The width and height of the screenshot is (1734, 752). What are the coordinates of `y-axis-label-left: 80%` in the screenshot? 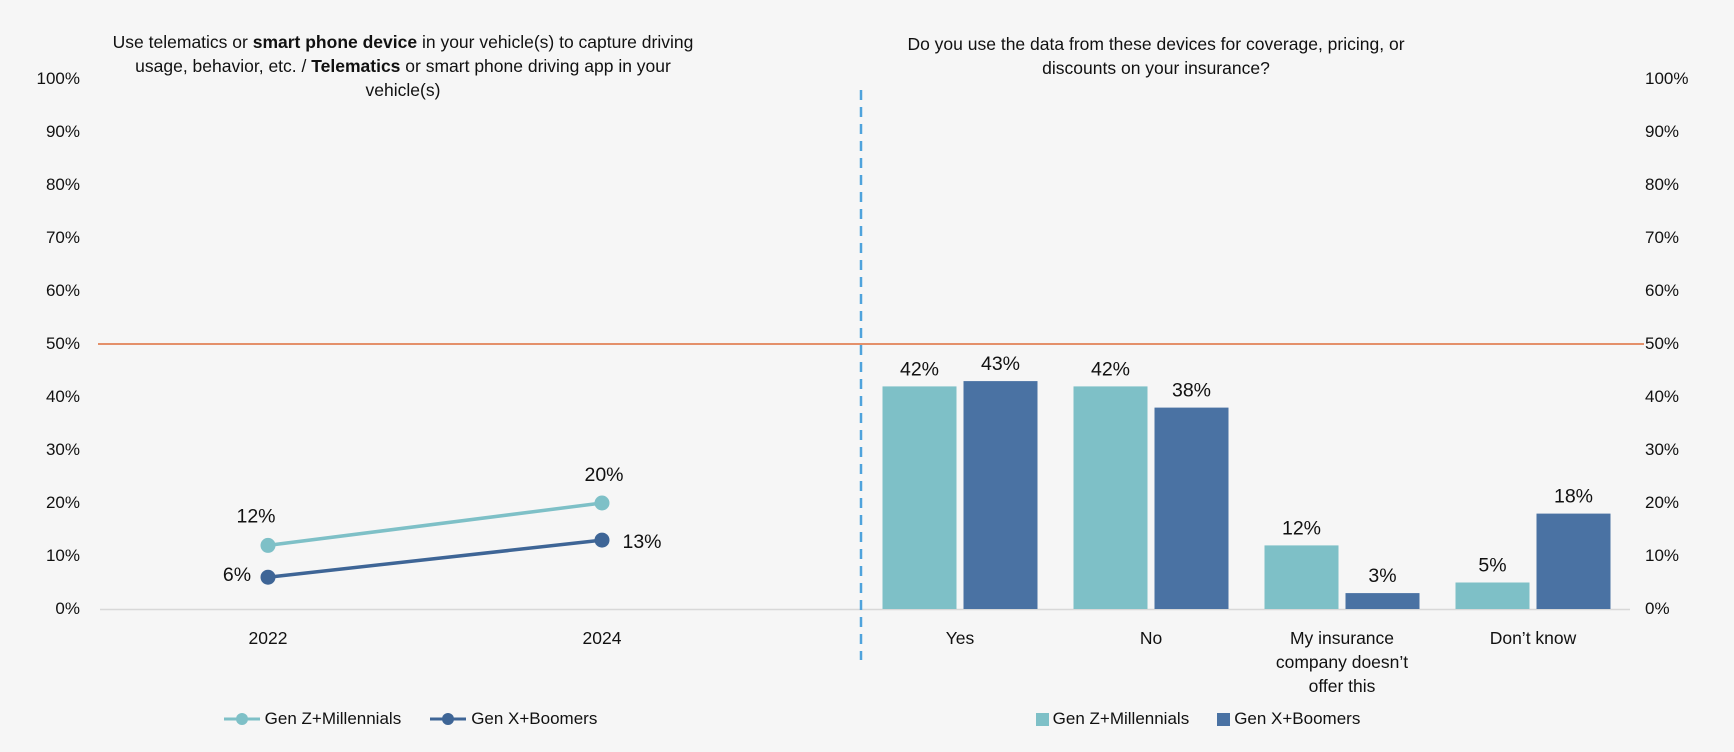 It's located at (62, 184).